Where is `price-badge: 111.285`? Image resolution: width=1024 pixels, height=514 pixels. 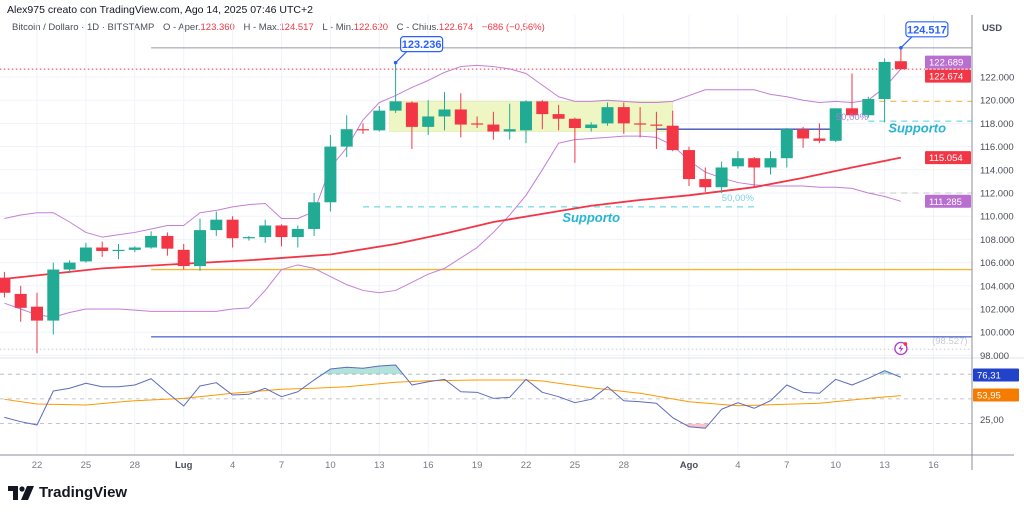 price-badge: 111.285 is located at coordinates (948, 201).